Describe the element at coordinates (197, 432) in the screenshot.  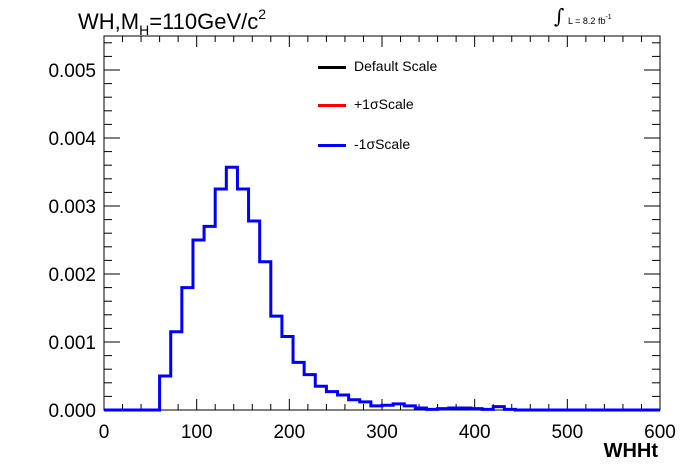
I see `x-tick-label: 100` at that location.